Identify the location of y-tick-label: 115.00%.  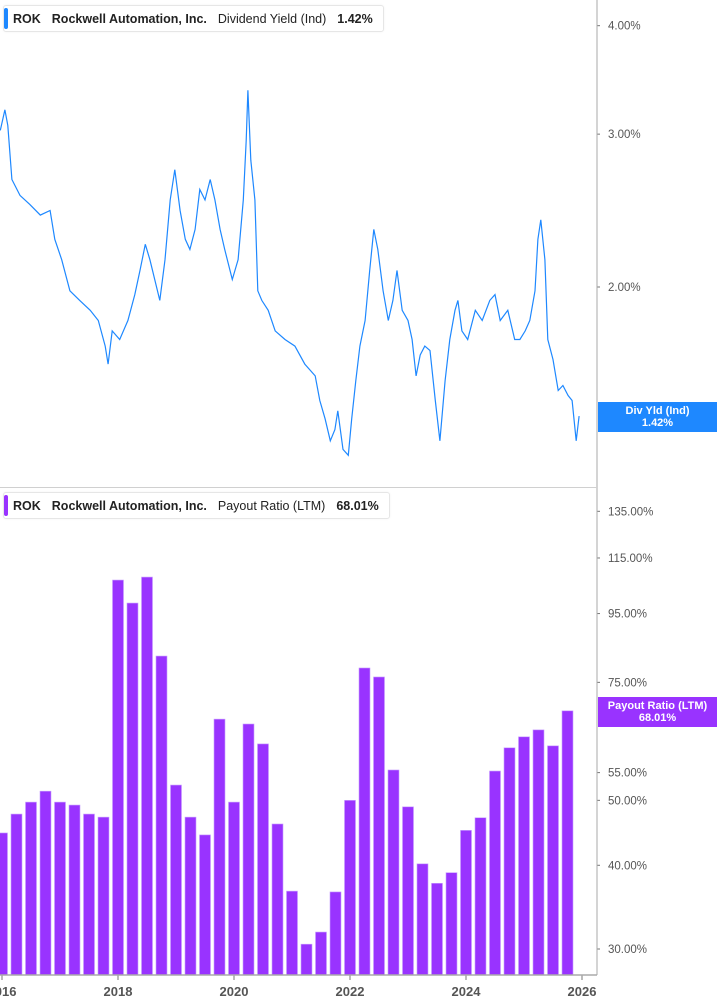
(630, 559).